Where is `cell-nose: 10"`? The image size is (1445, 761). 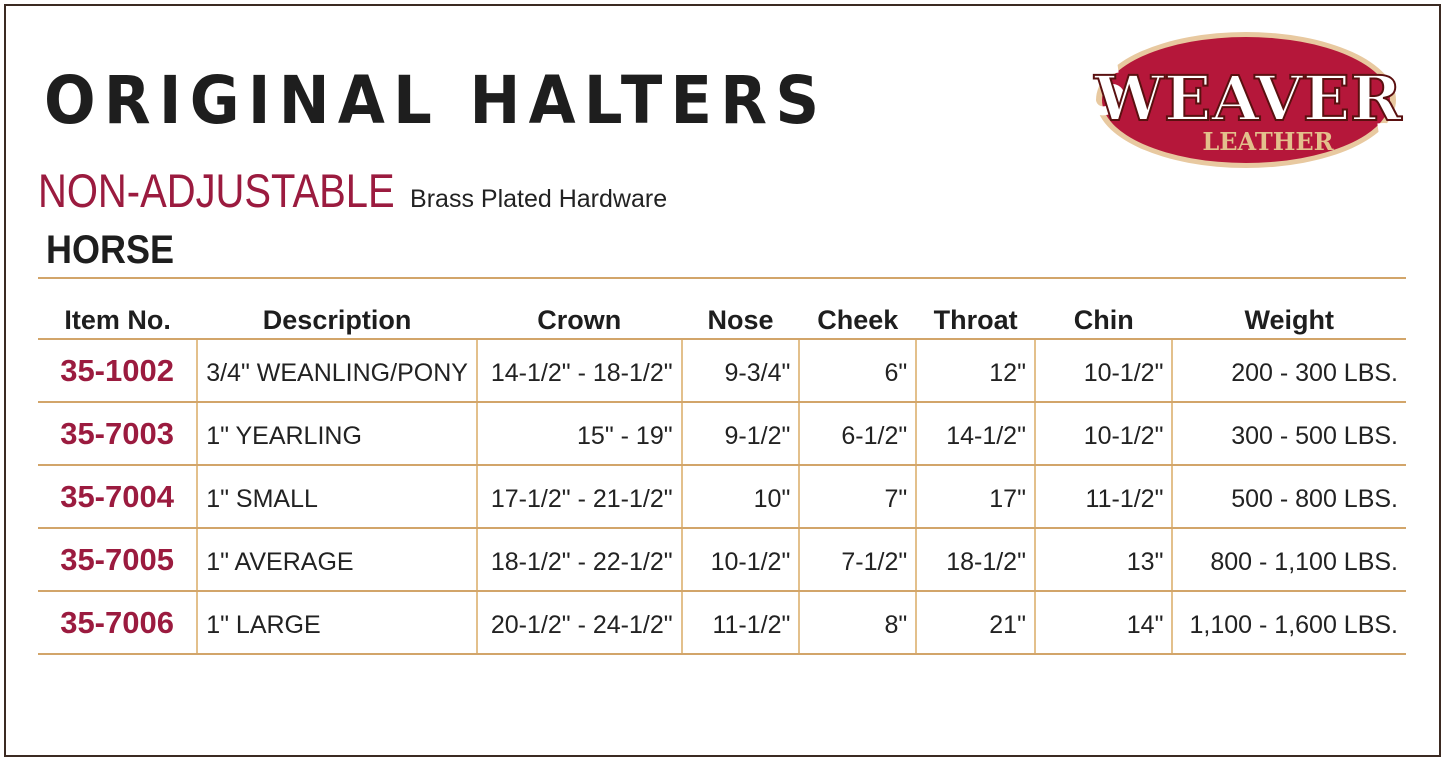
cell-nose: 10" is located at coordinates (740, 497).